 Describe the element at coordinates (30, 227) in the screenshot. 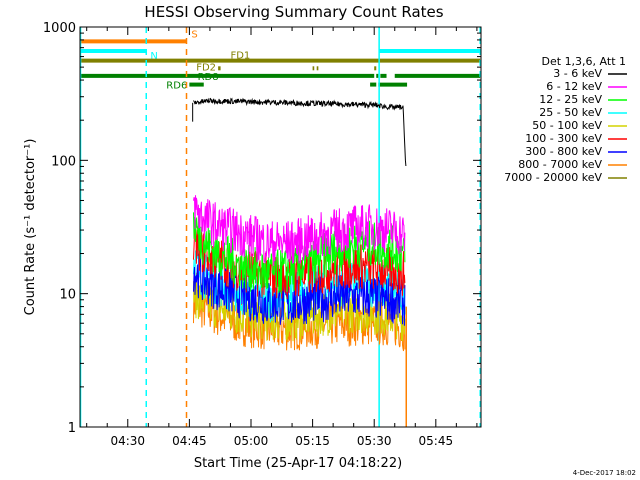

I see `y-axis-label: Count Rate (s⁻¹ detector⁻¹)` at that location.